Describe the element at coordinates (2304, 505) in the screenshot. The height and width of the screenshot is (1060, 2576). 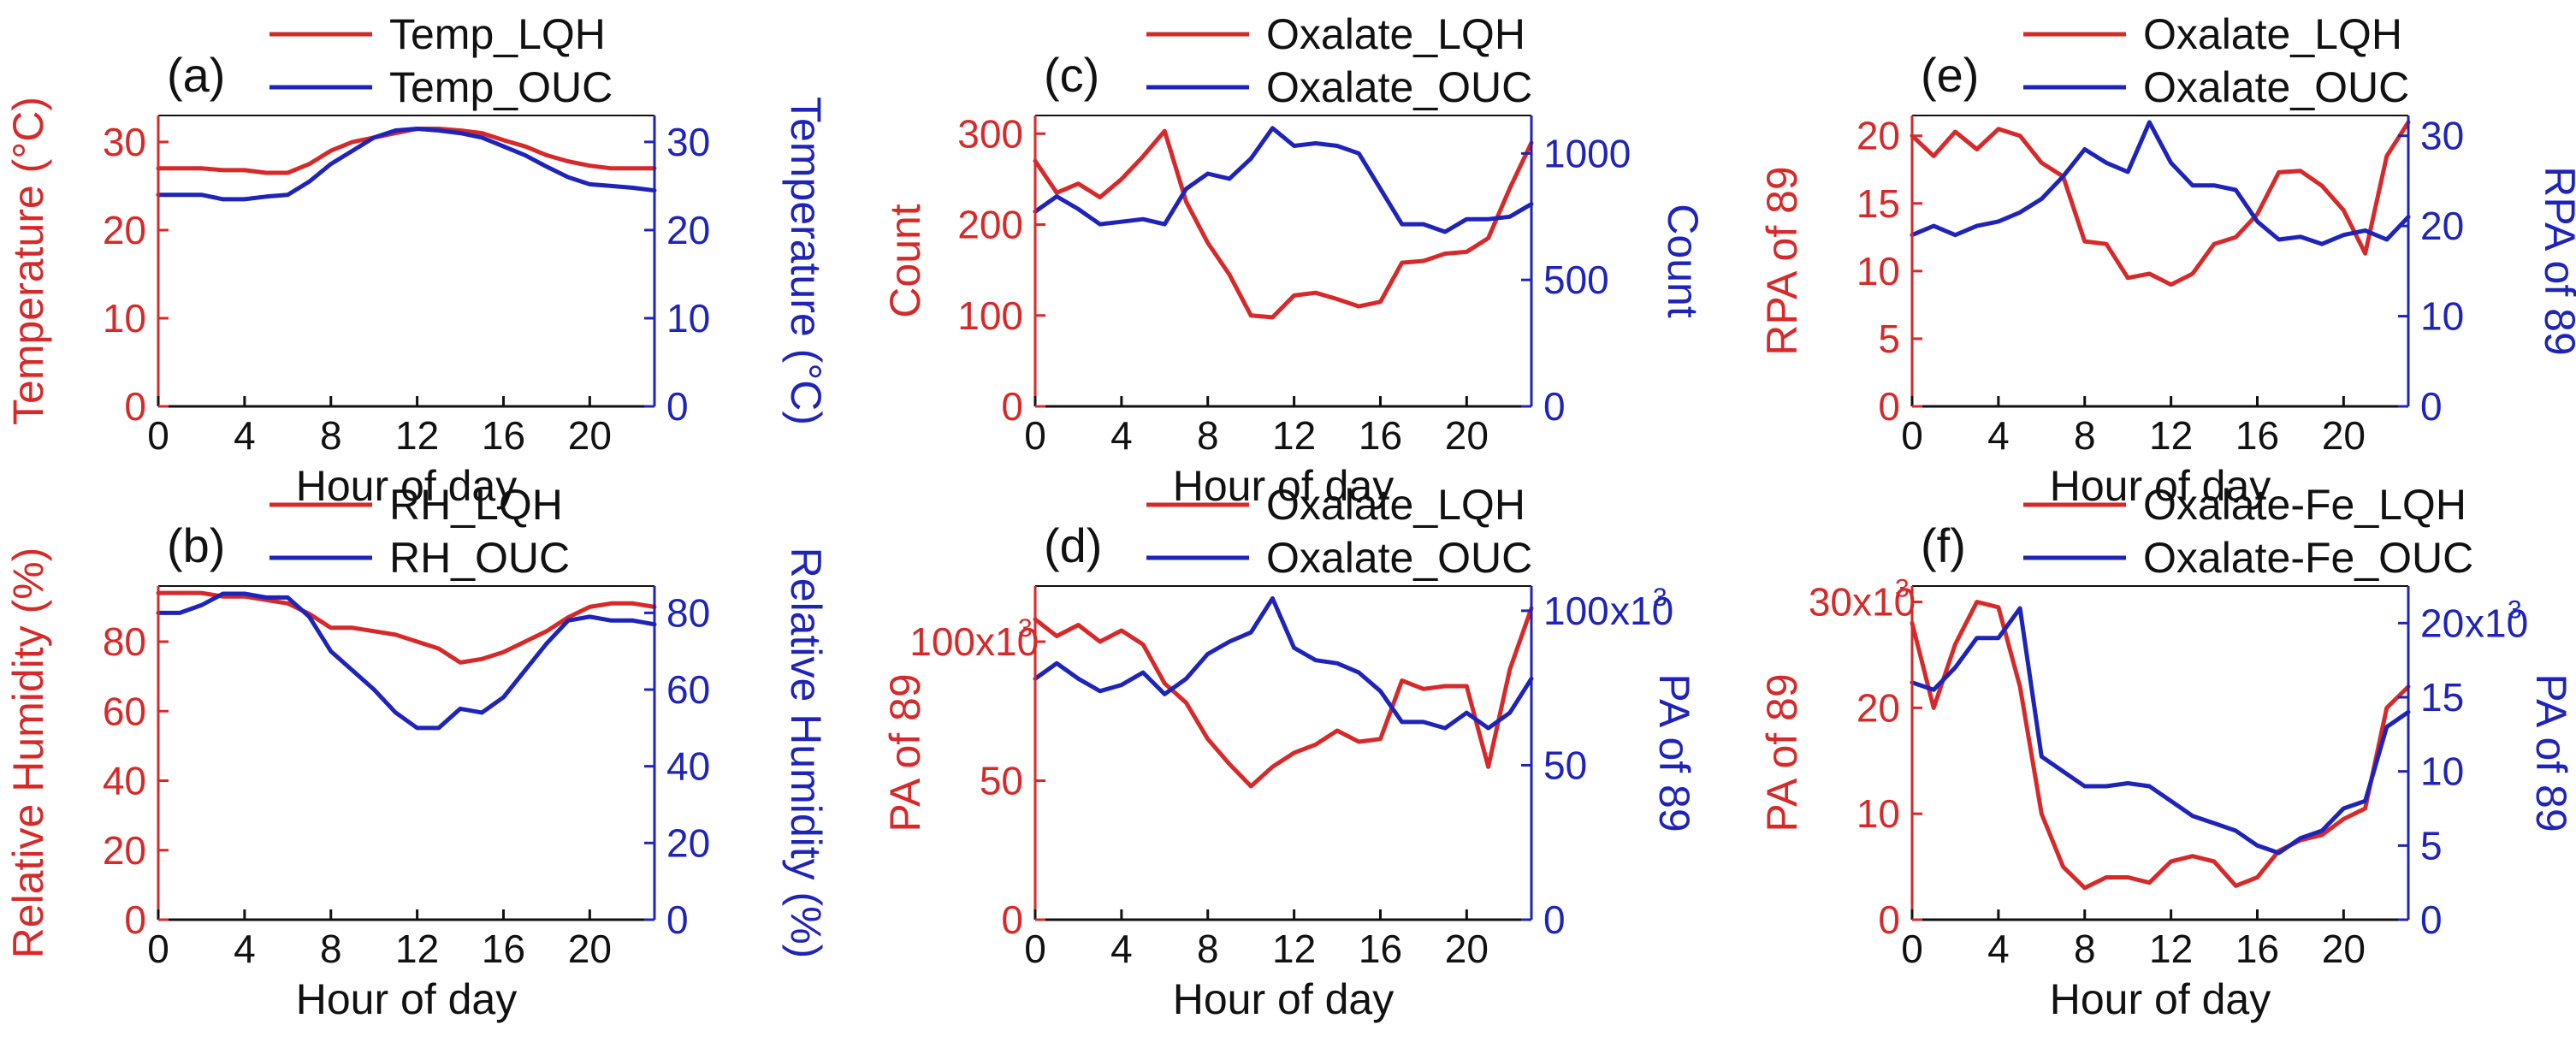
I see `legend-label-oxalate-fe-lqh: Oxalate-Fe_LQH` at that location.